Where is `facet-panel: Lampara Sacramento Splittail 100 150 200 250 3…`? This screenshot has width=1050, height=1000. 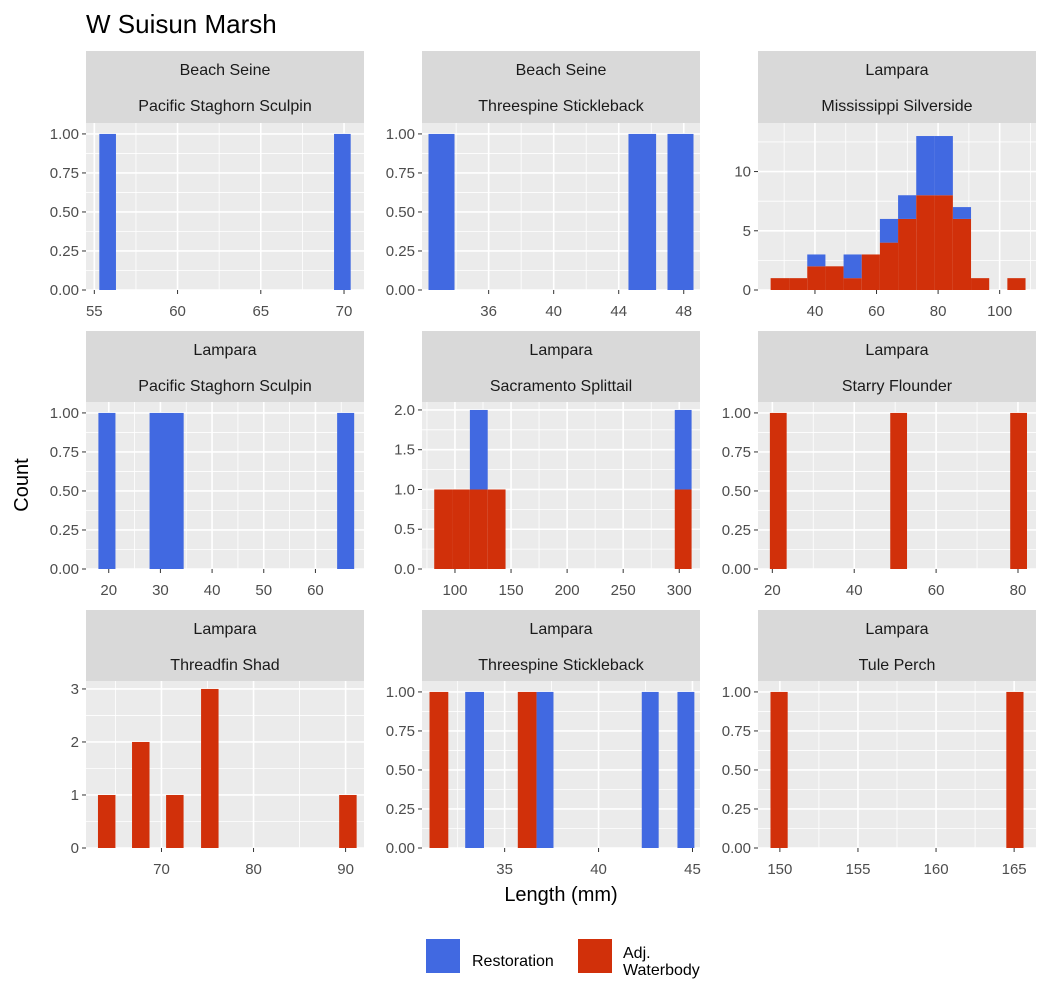
facet-panel: Lampara Sacramento Splittail 100 150 200 250 3… is located at coordinates (547, 465).